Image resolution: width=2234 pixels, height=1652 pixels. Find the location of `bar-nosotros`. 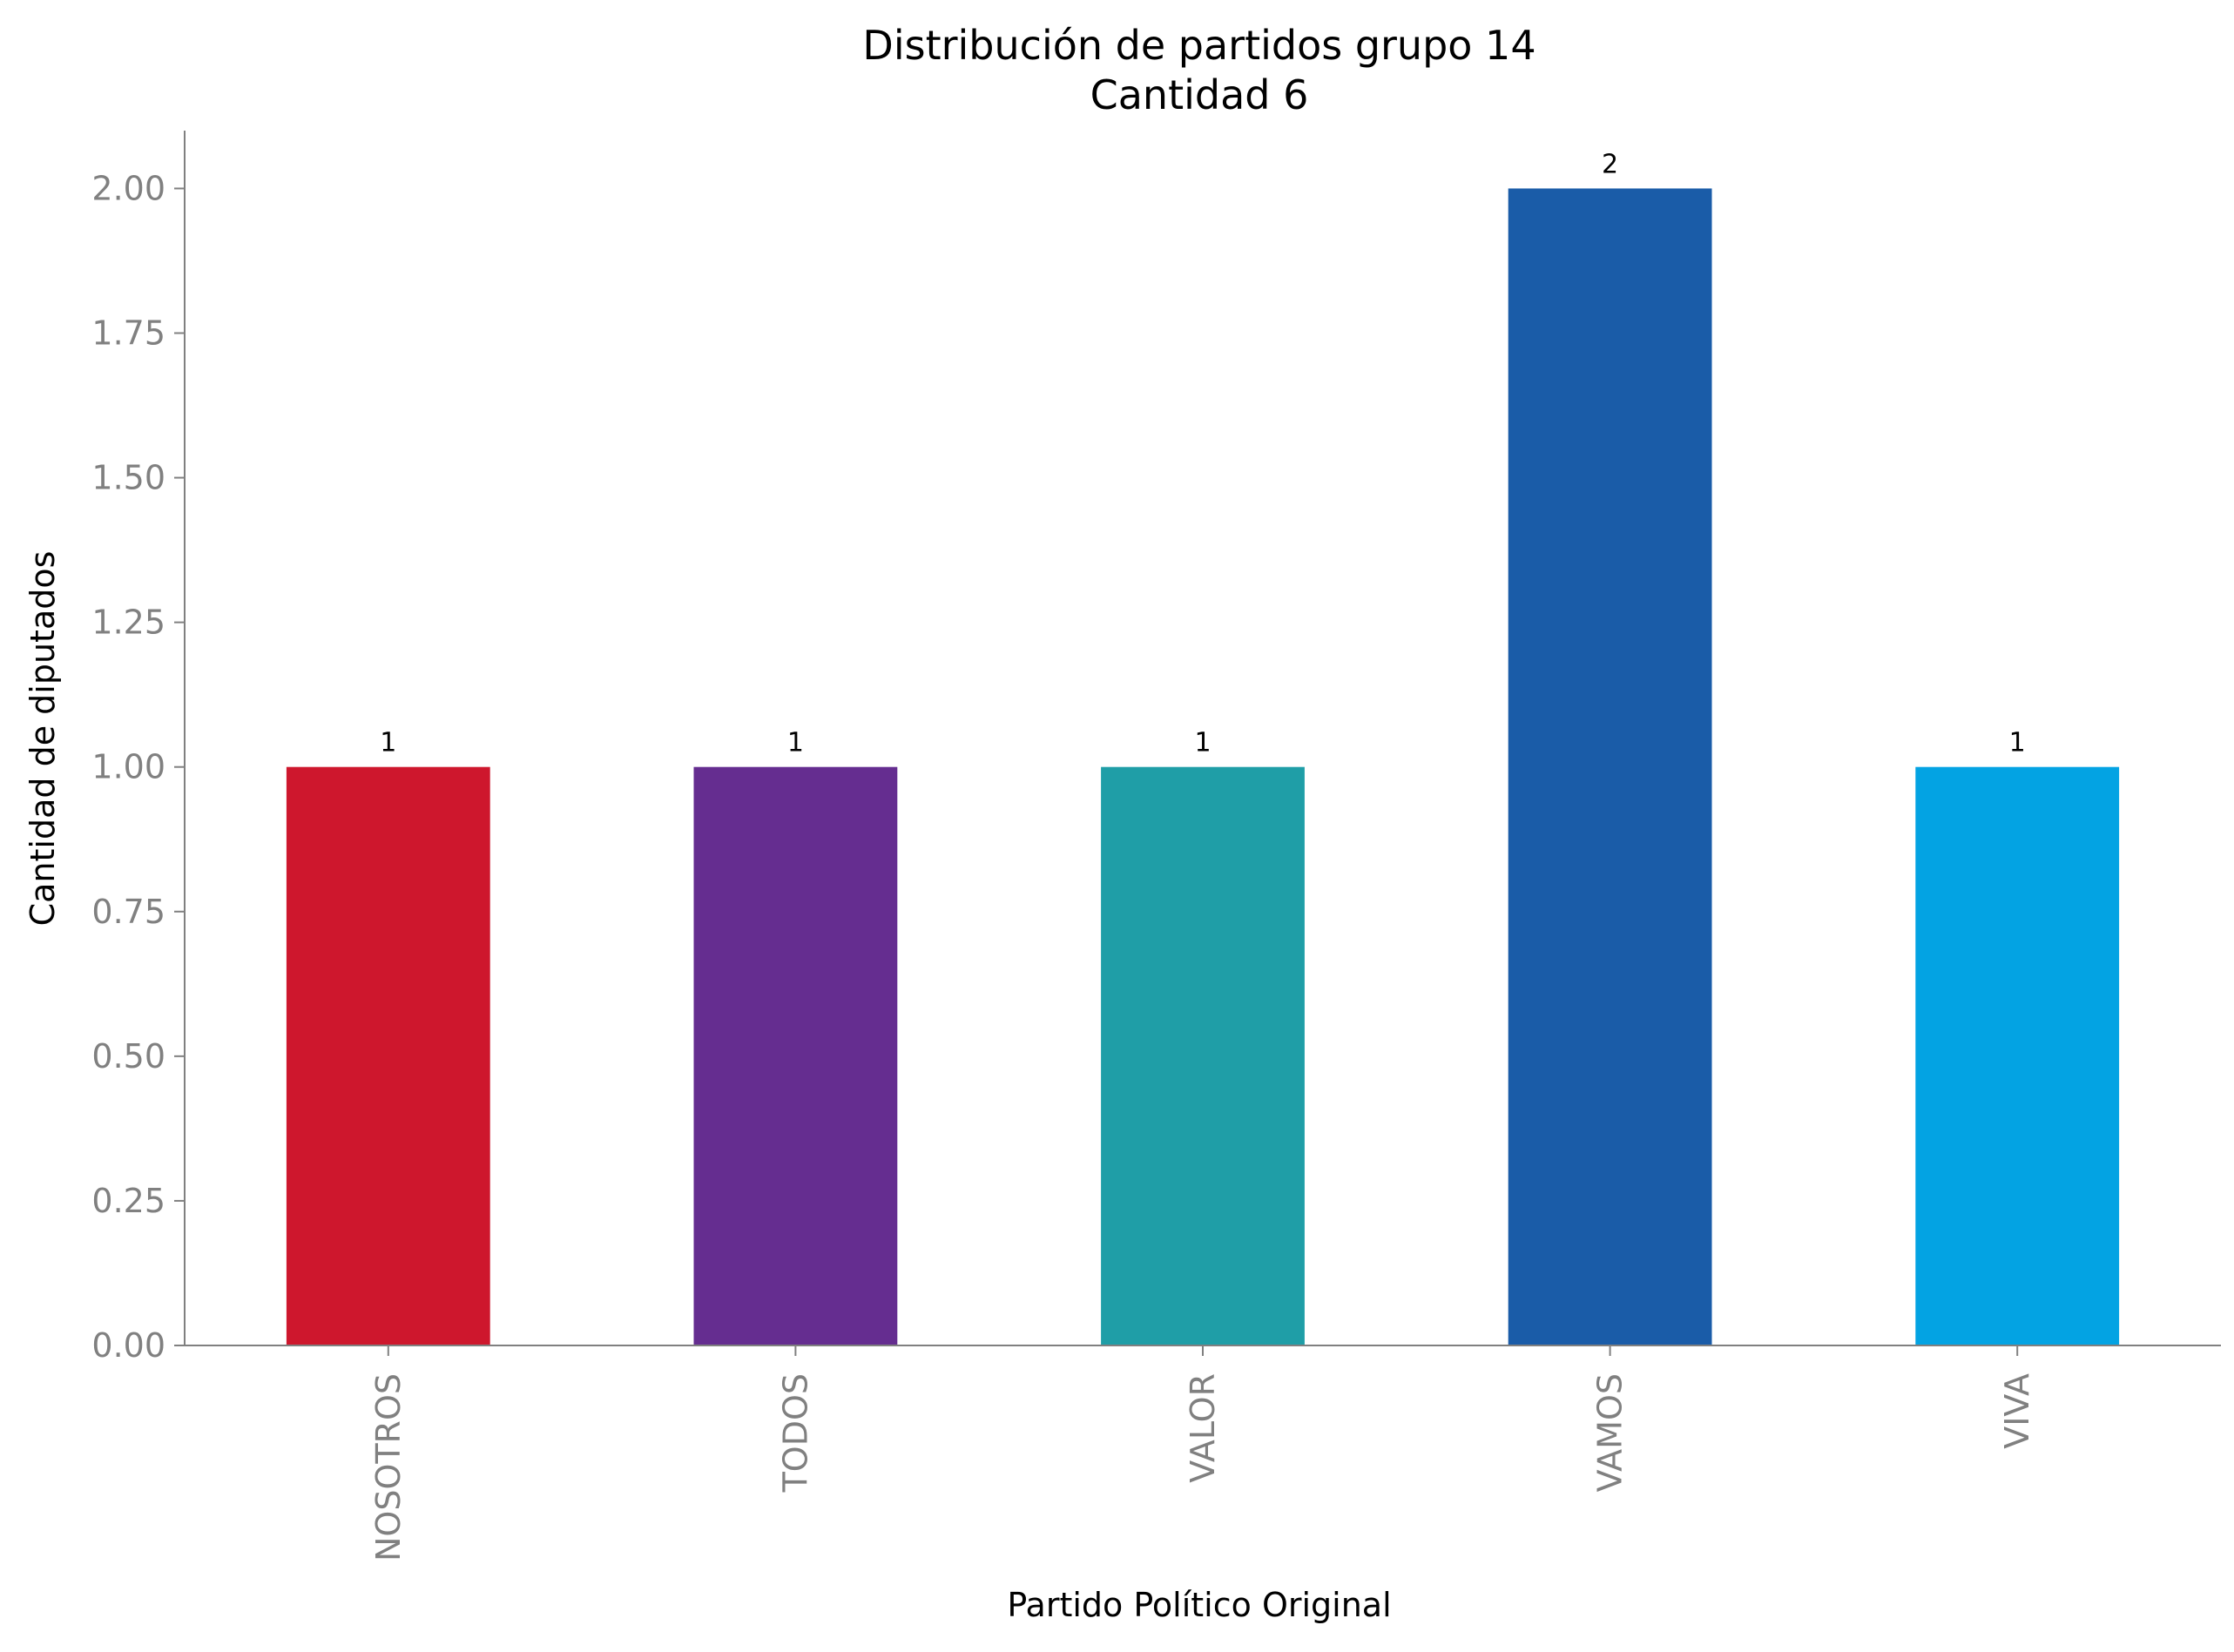

bar-nosotros is located at coordinates (388, 1055).